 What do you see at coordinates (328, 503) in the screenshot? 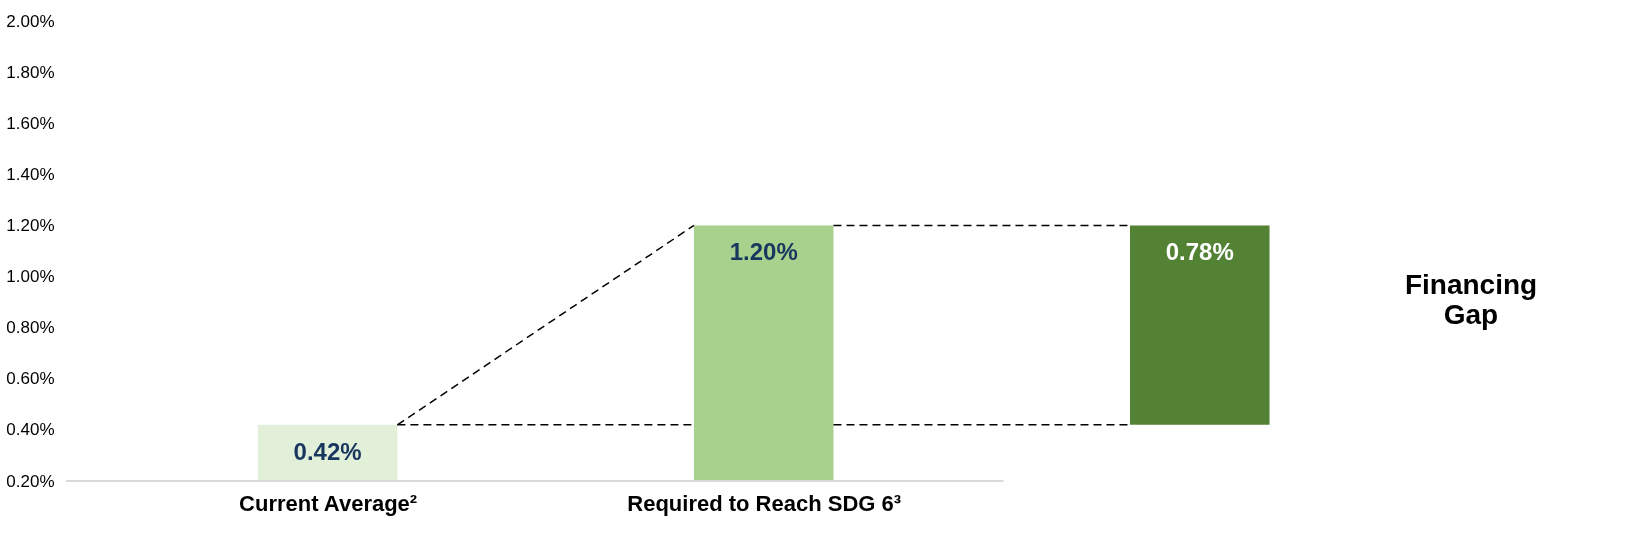
I see `x-tick-label: Current Average²` at bounding box center [328, 503].